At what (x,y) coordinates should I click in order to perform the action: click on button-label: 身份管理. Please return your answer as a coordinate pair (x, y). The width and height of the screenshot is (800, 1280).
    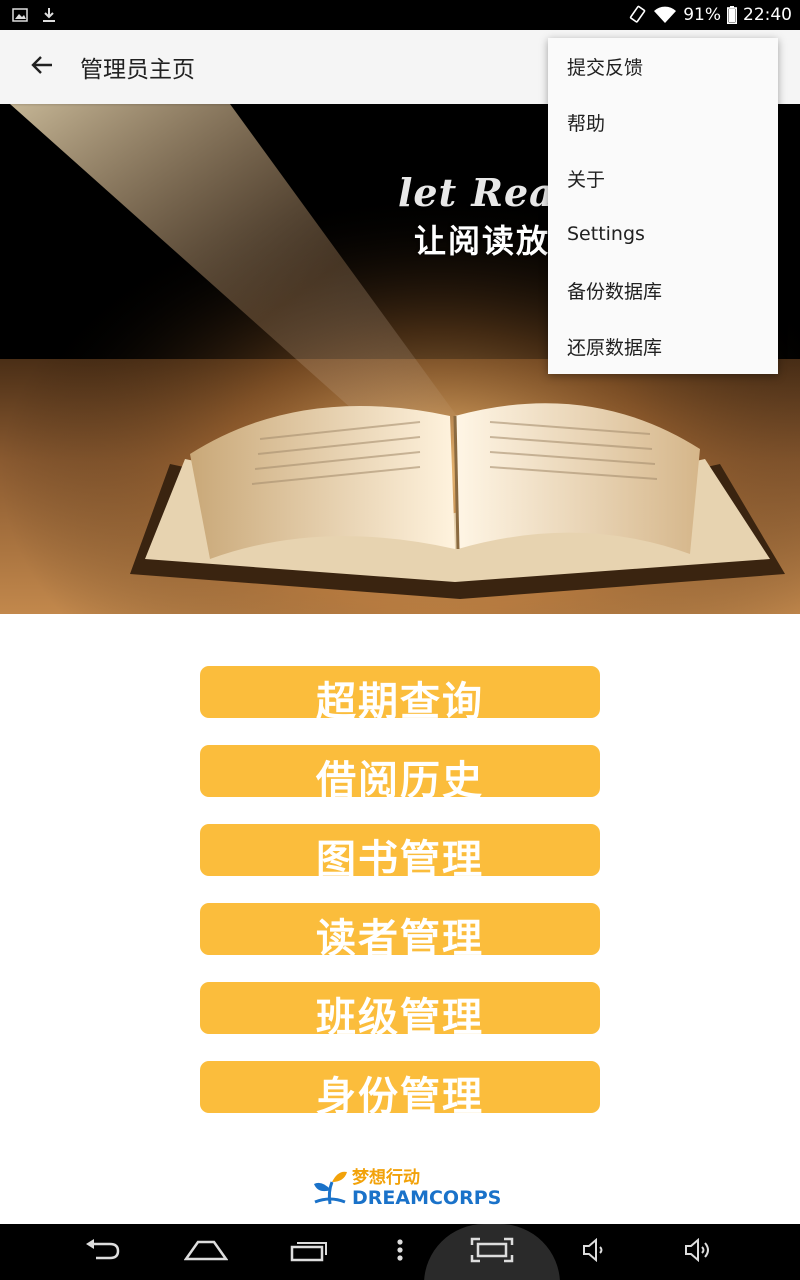
    Looking at the image, I should click on (400, 1093).